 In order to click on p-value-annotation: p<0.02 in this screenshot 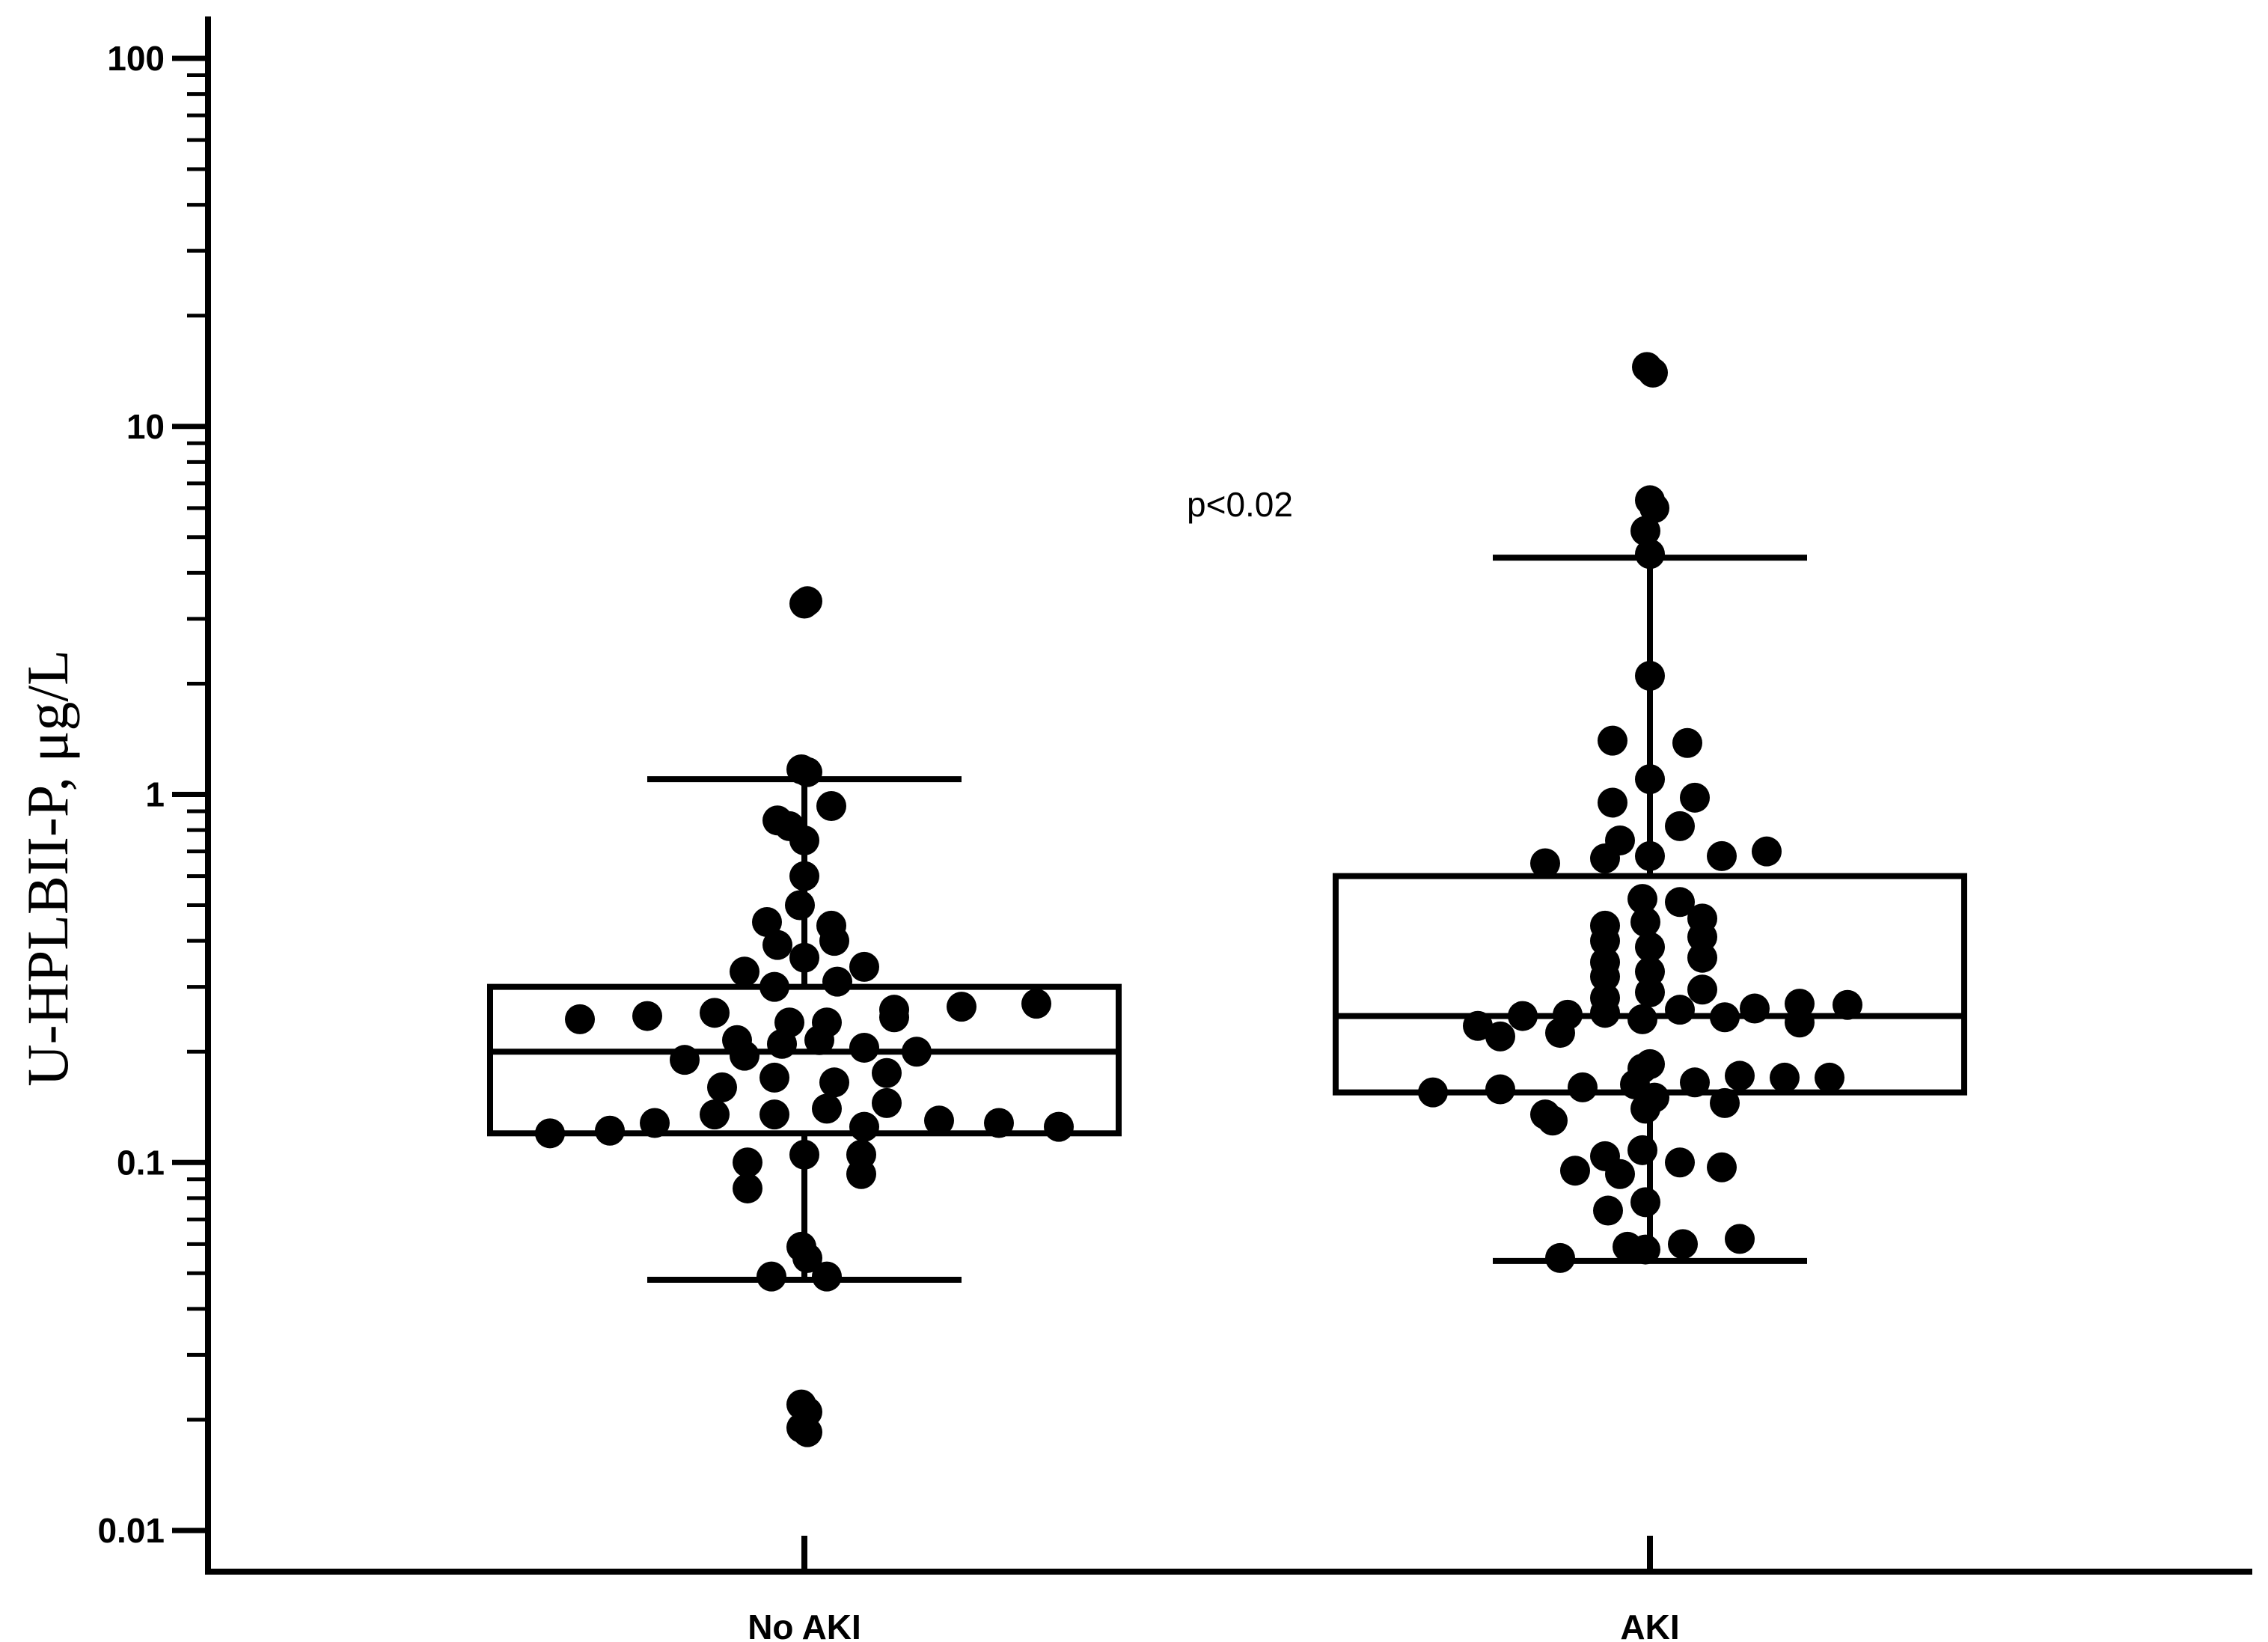, I will do `click(1240, 504)`.